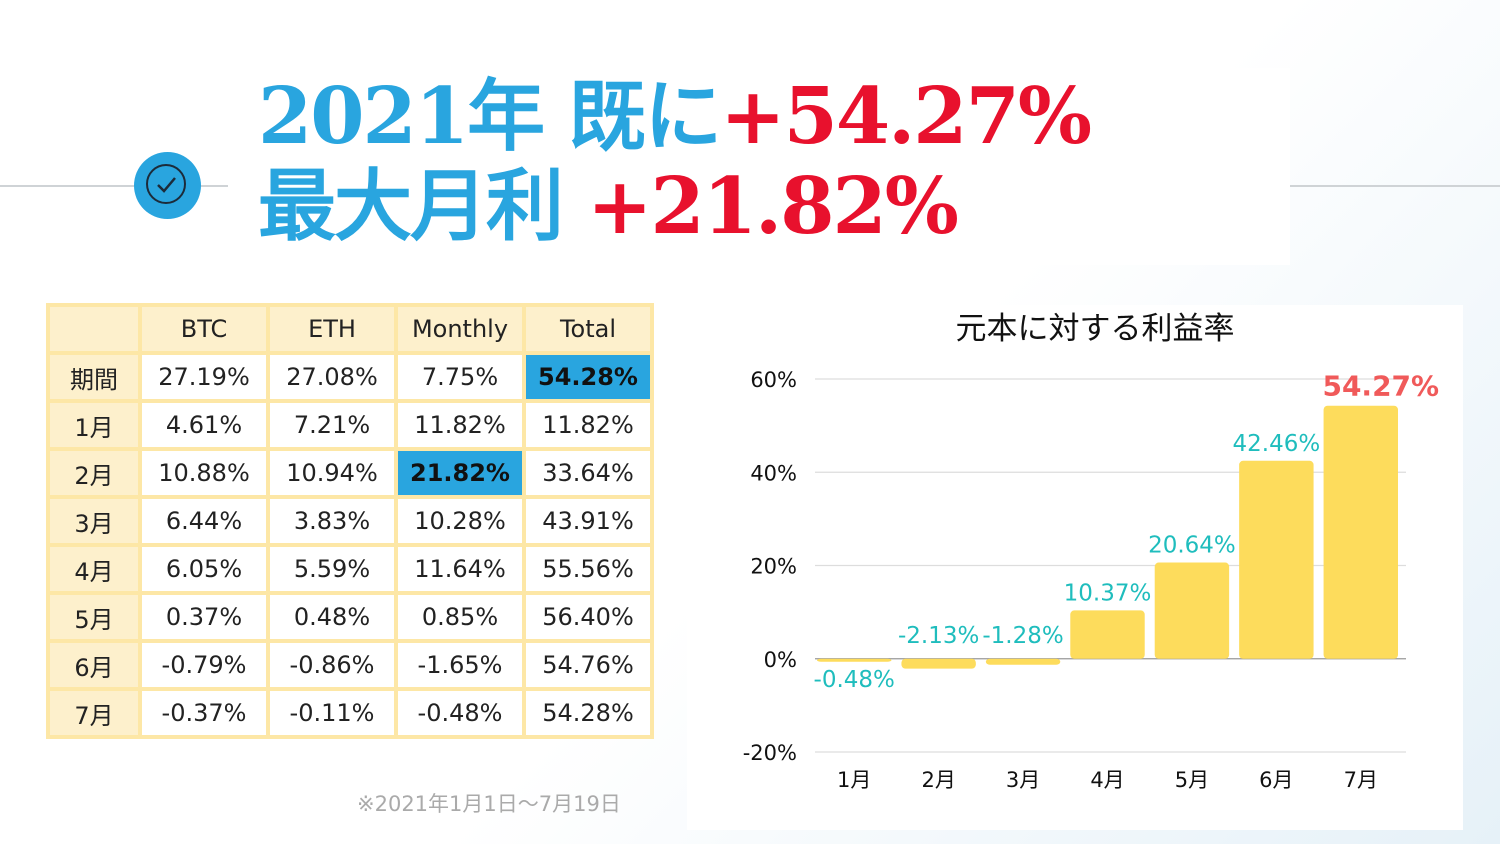 Image resolution: width=1500 pixels, height=844 pixels. I want to click on row-label: 6月, so click(94, 665).